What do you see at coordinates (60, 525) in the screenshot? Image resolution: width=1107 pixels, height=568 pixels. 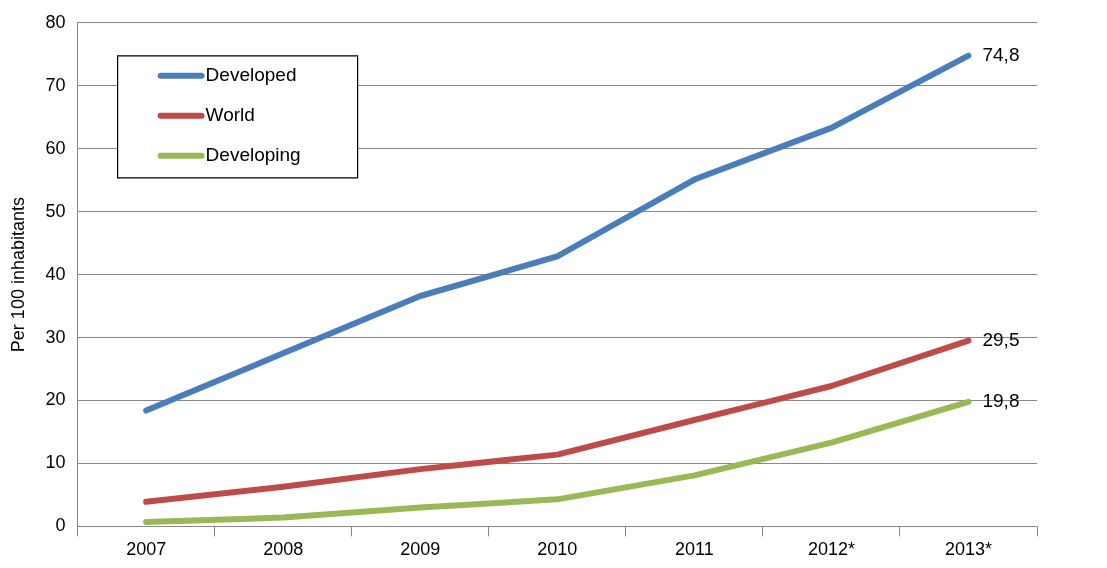 I see `y-tick-label: 0` at bounding box center [60, 525].